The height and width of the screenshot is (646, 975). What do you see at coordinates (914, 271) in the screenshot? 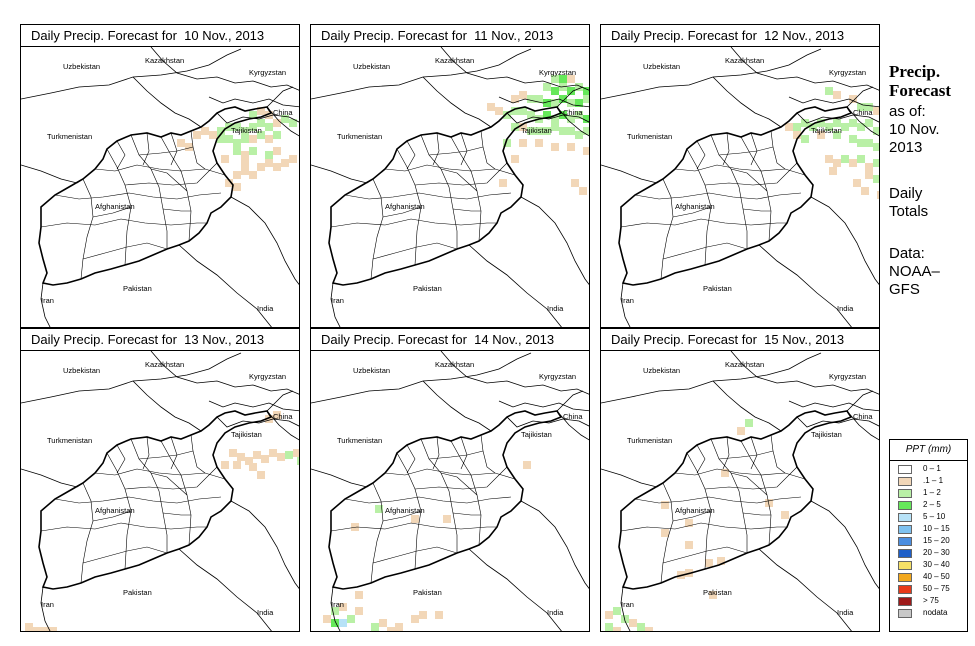
I see `data-source-name: NOAA–` at bounding box center [914, 271].